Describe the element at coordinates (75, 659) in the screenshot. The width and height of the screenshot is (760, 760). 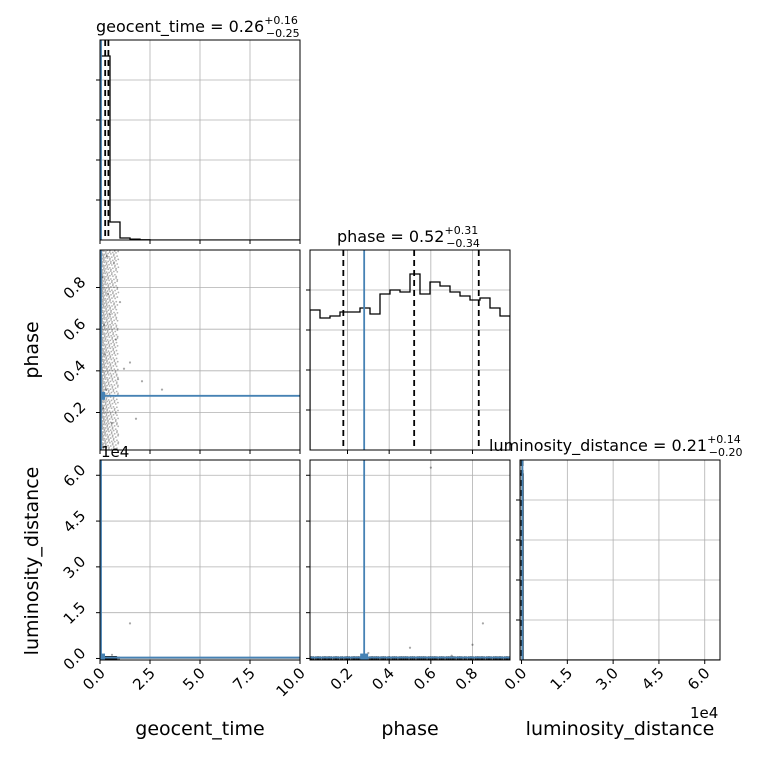
I see `ytick-label-luminosity_distance: 0.0` at that location.